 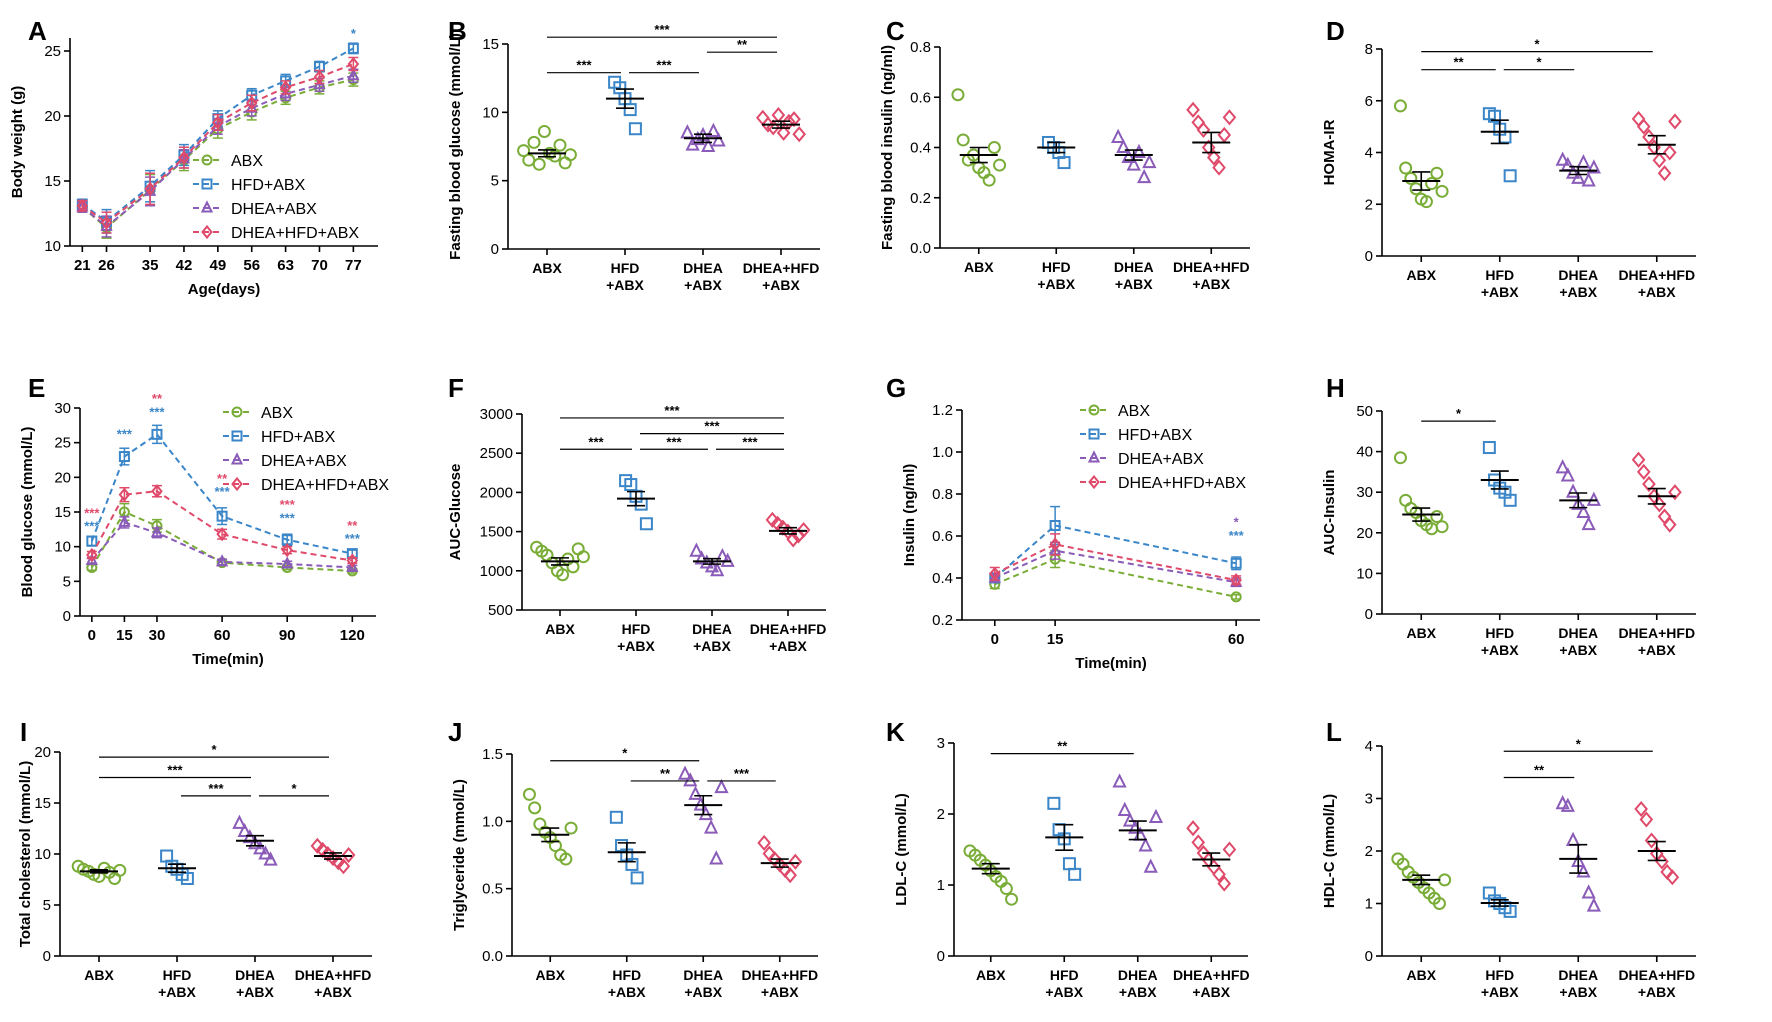 What do you see at coordinates (492, 956) in the screenshot?
I see `y-tick-label: 0.0` at bounding box center [492, 956].